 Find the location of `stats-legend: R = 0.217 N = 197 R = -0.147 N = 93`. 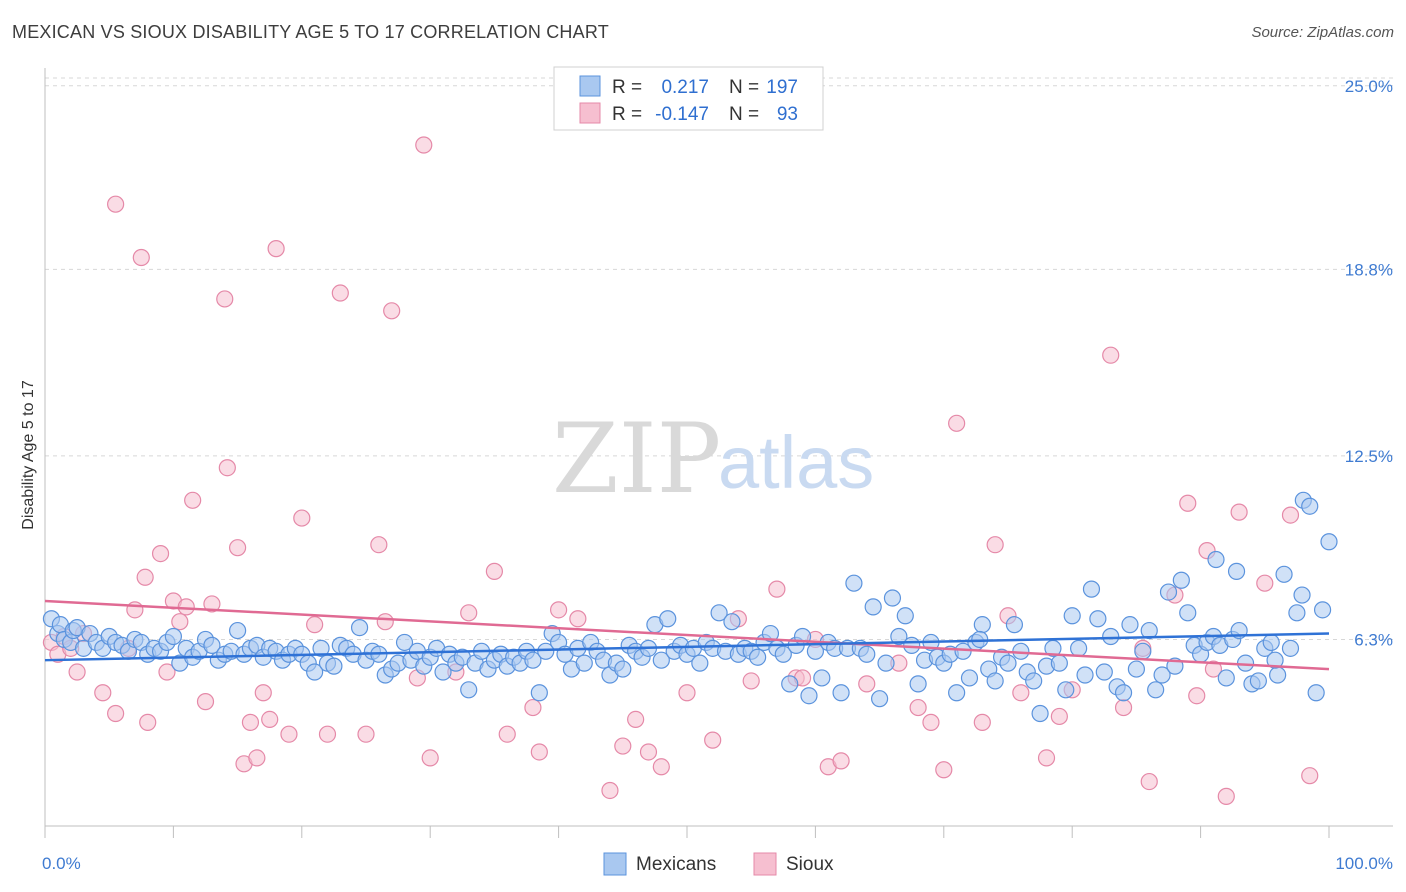

stats-legend: R = 0.217 N = 197 R = -0.147 N = 93 is located at coordinates (688, 98).